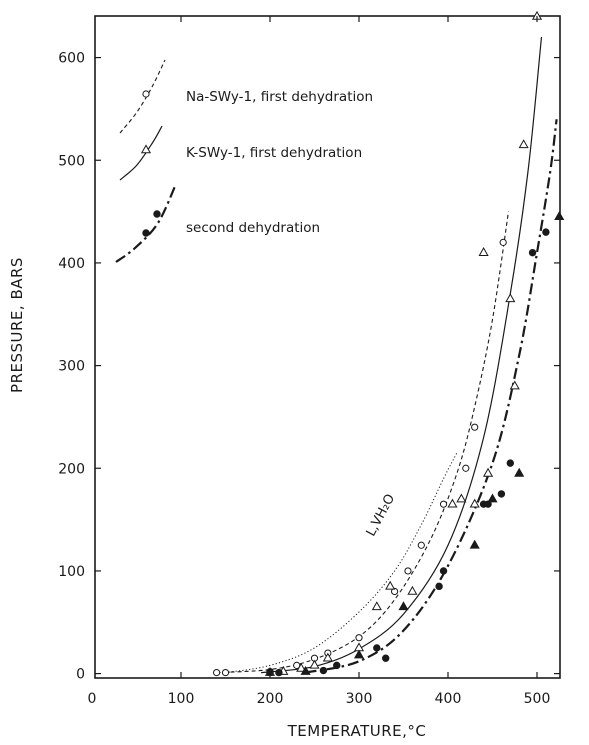 The height and width of the screenshot is (745, 589). I want to click on y-tick-label: 100, so click(71, 572).